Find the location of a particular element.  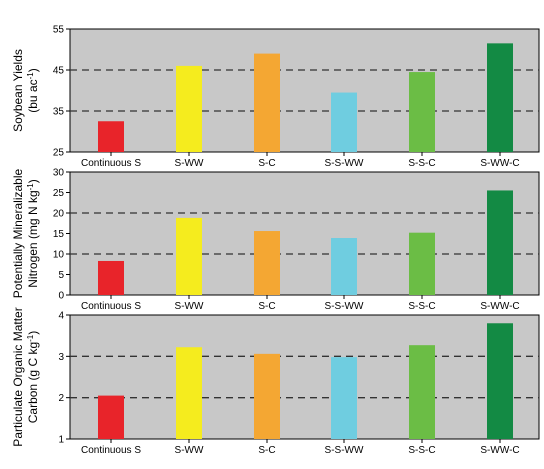

y-tick-label: 30 is located at coordinates (59, 173).